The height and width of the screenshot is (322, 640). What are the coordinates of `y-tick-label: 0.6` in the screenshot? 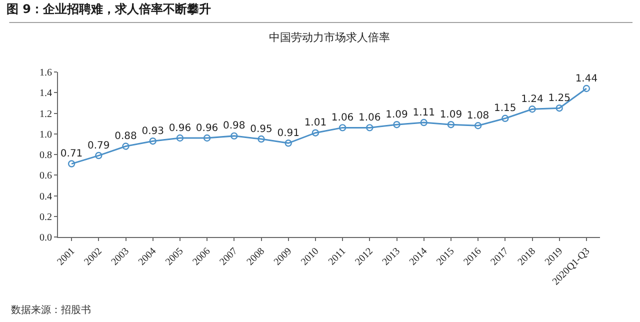 It's located at (46, 176).